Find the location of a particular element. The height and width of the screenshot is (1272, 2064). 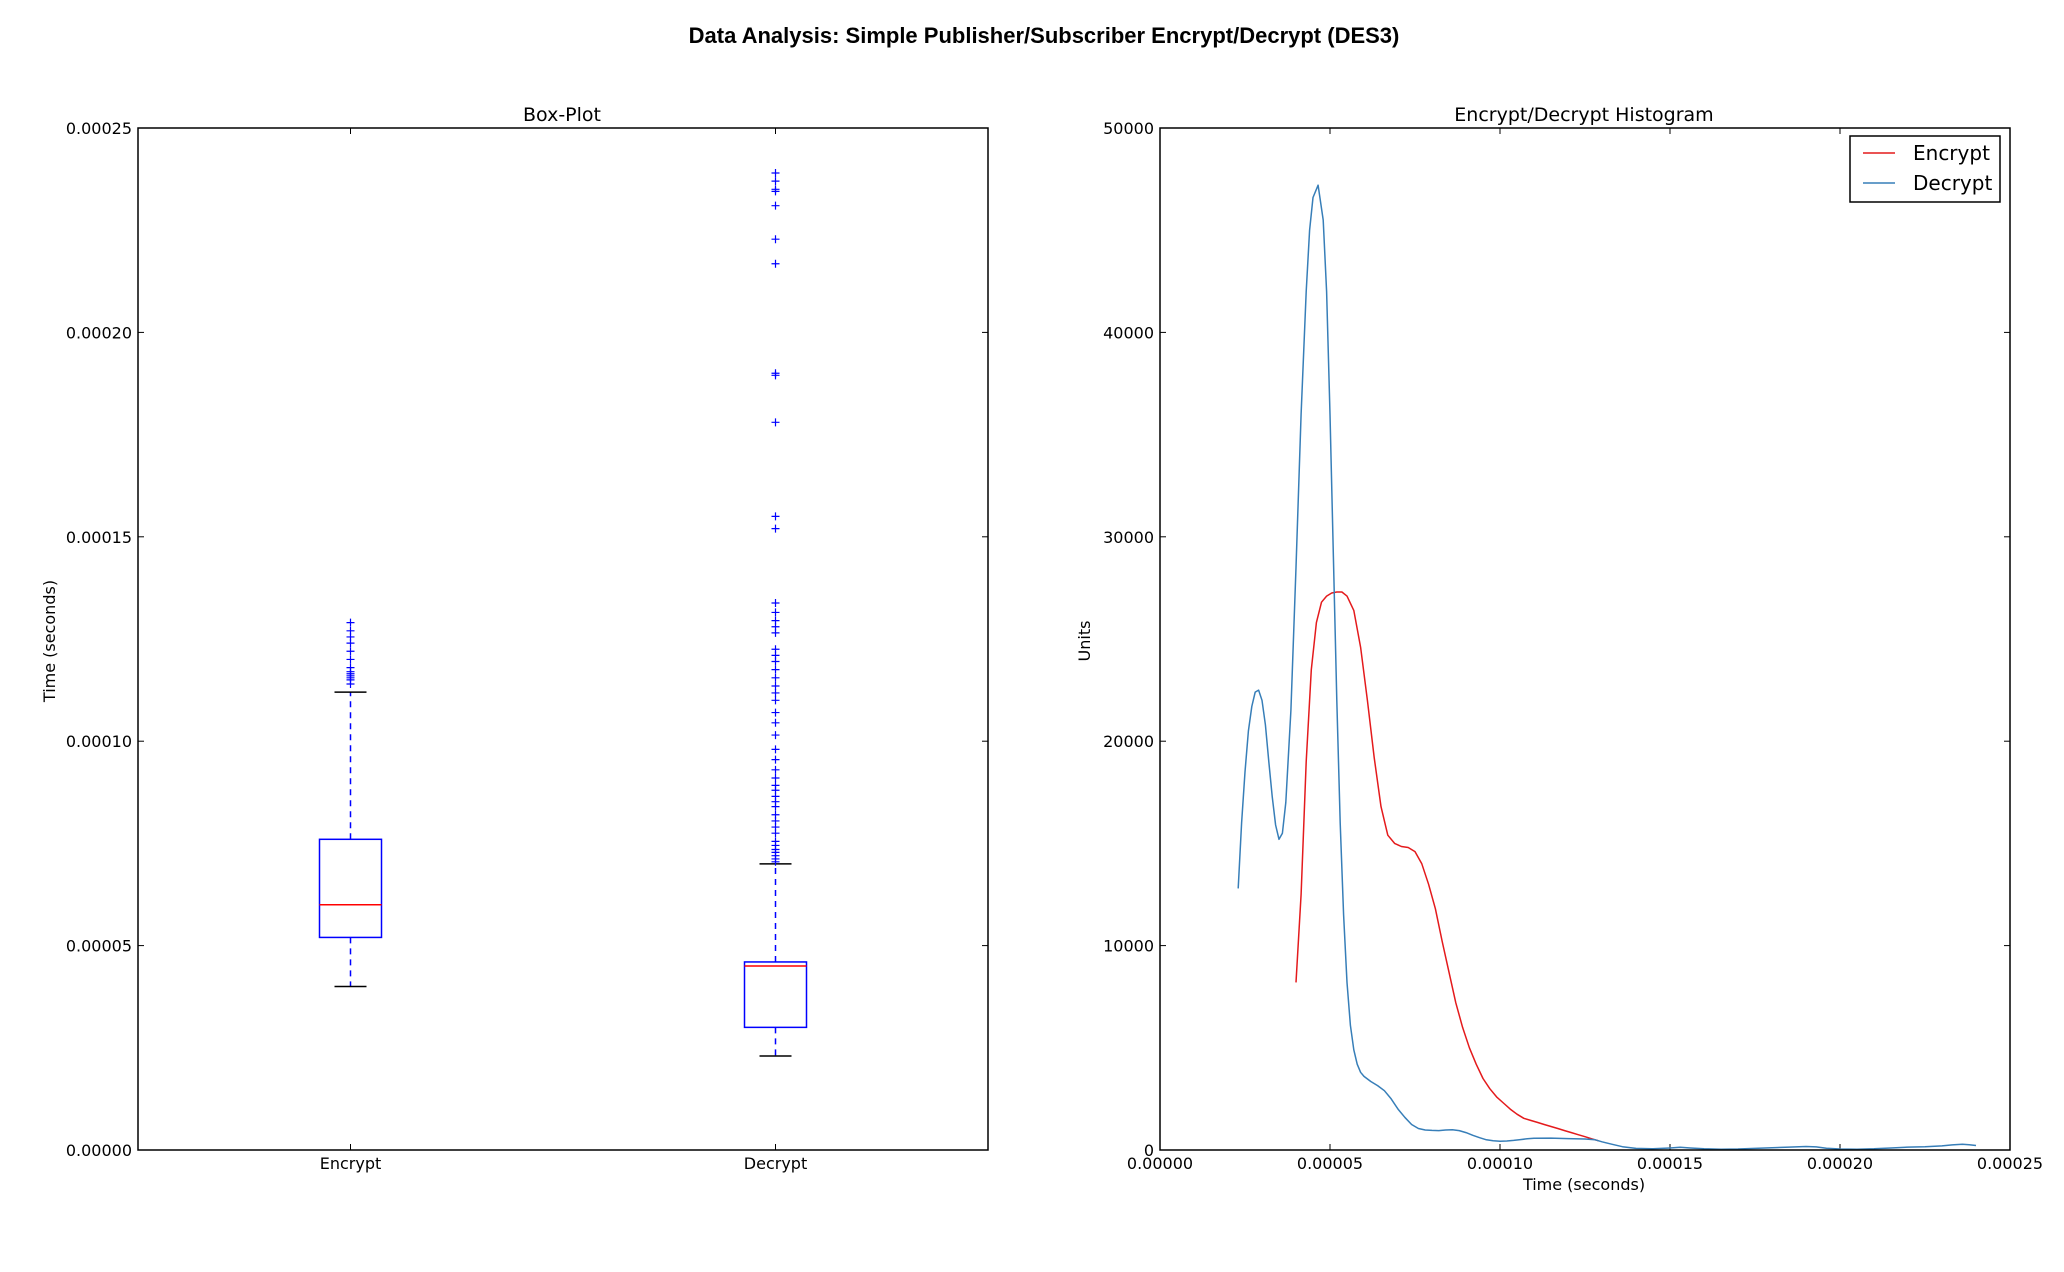

legend-box is located at coordinates (1925, 169).